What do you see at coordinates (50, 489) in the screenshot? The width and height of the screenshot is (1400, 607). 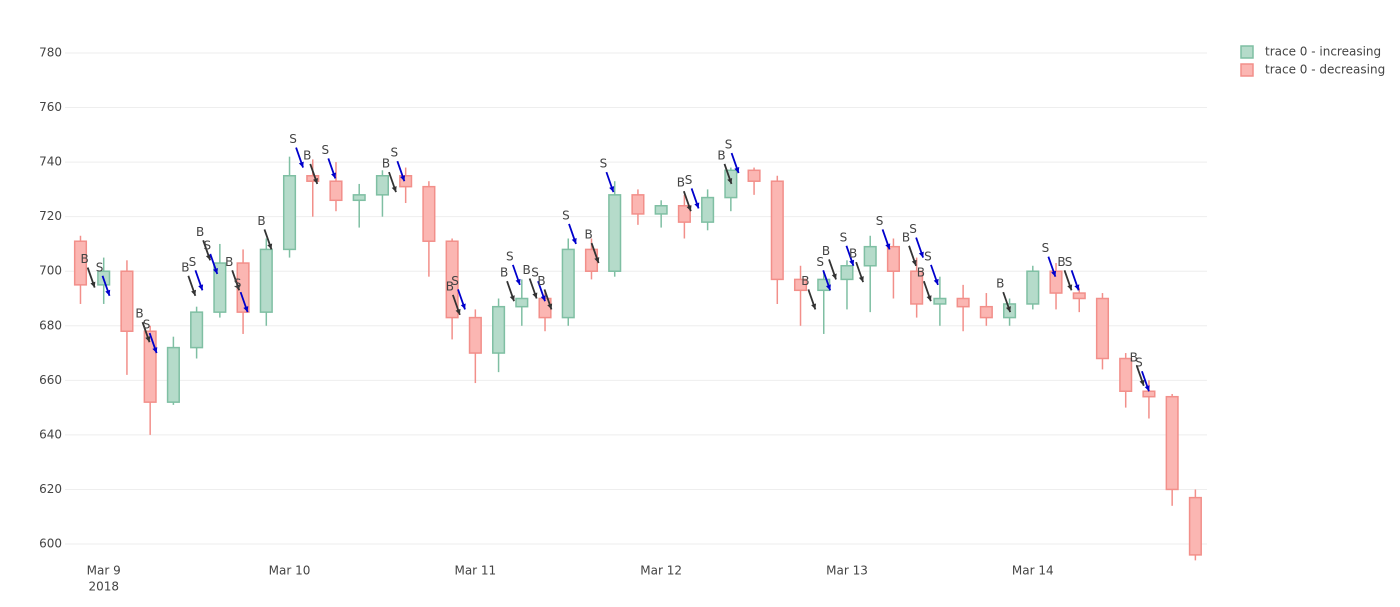 I see `y-tick-label: 620` at bounding box center [50, 489].